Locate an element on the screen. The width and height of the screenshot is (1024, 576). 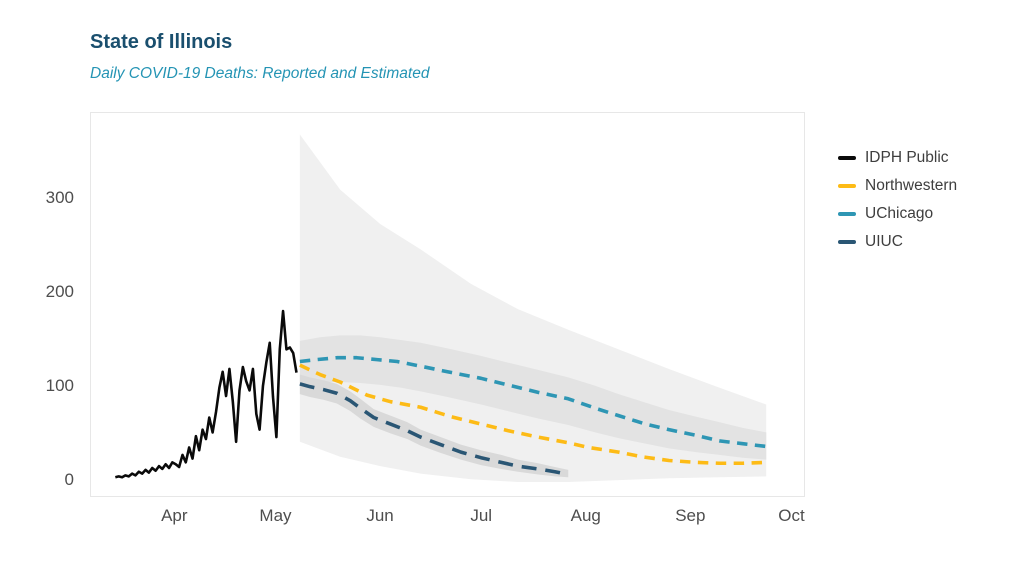
line-series-northwestern is located at coordinates (533, 414).